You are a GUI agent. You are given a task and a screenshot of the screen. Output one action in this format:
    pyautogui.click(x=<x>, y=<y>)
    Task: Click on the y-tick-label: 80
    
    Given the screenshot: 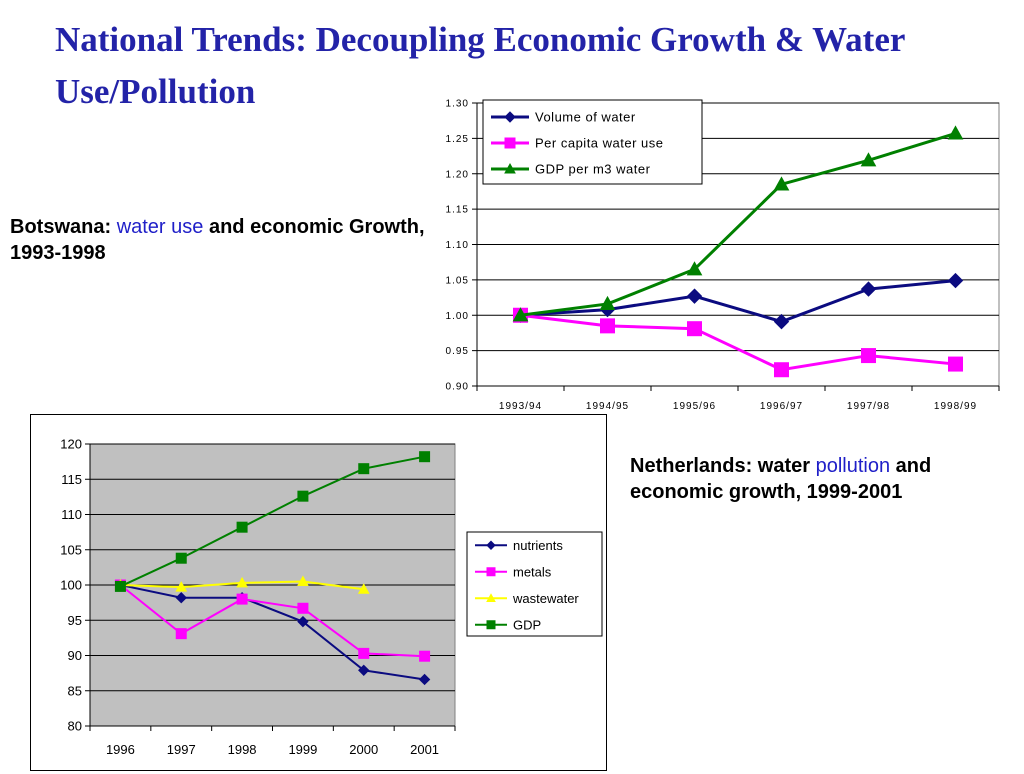 What is the action you would take?
    pyautogui.click(x=75, y=726)
    